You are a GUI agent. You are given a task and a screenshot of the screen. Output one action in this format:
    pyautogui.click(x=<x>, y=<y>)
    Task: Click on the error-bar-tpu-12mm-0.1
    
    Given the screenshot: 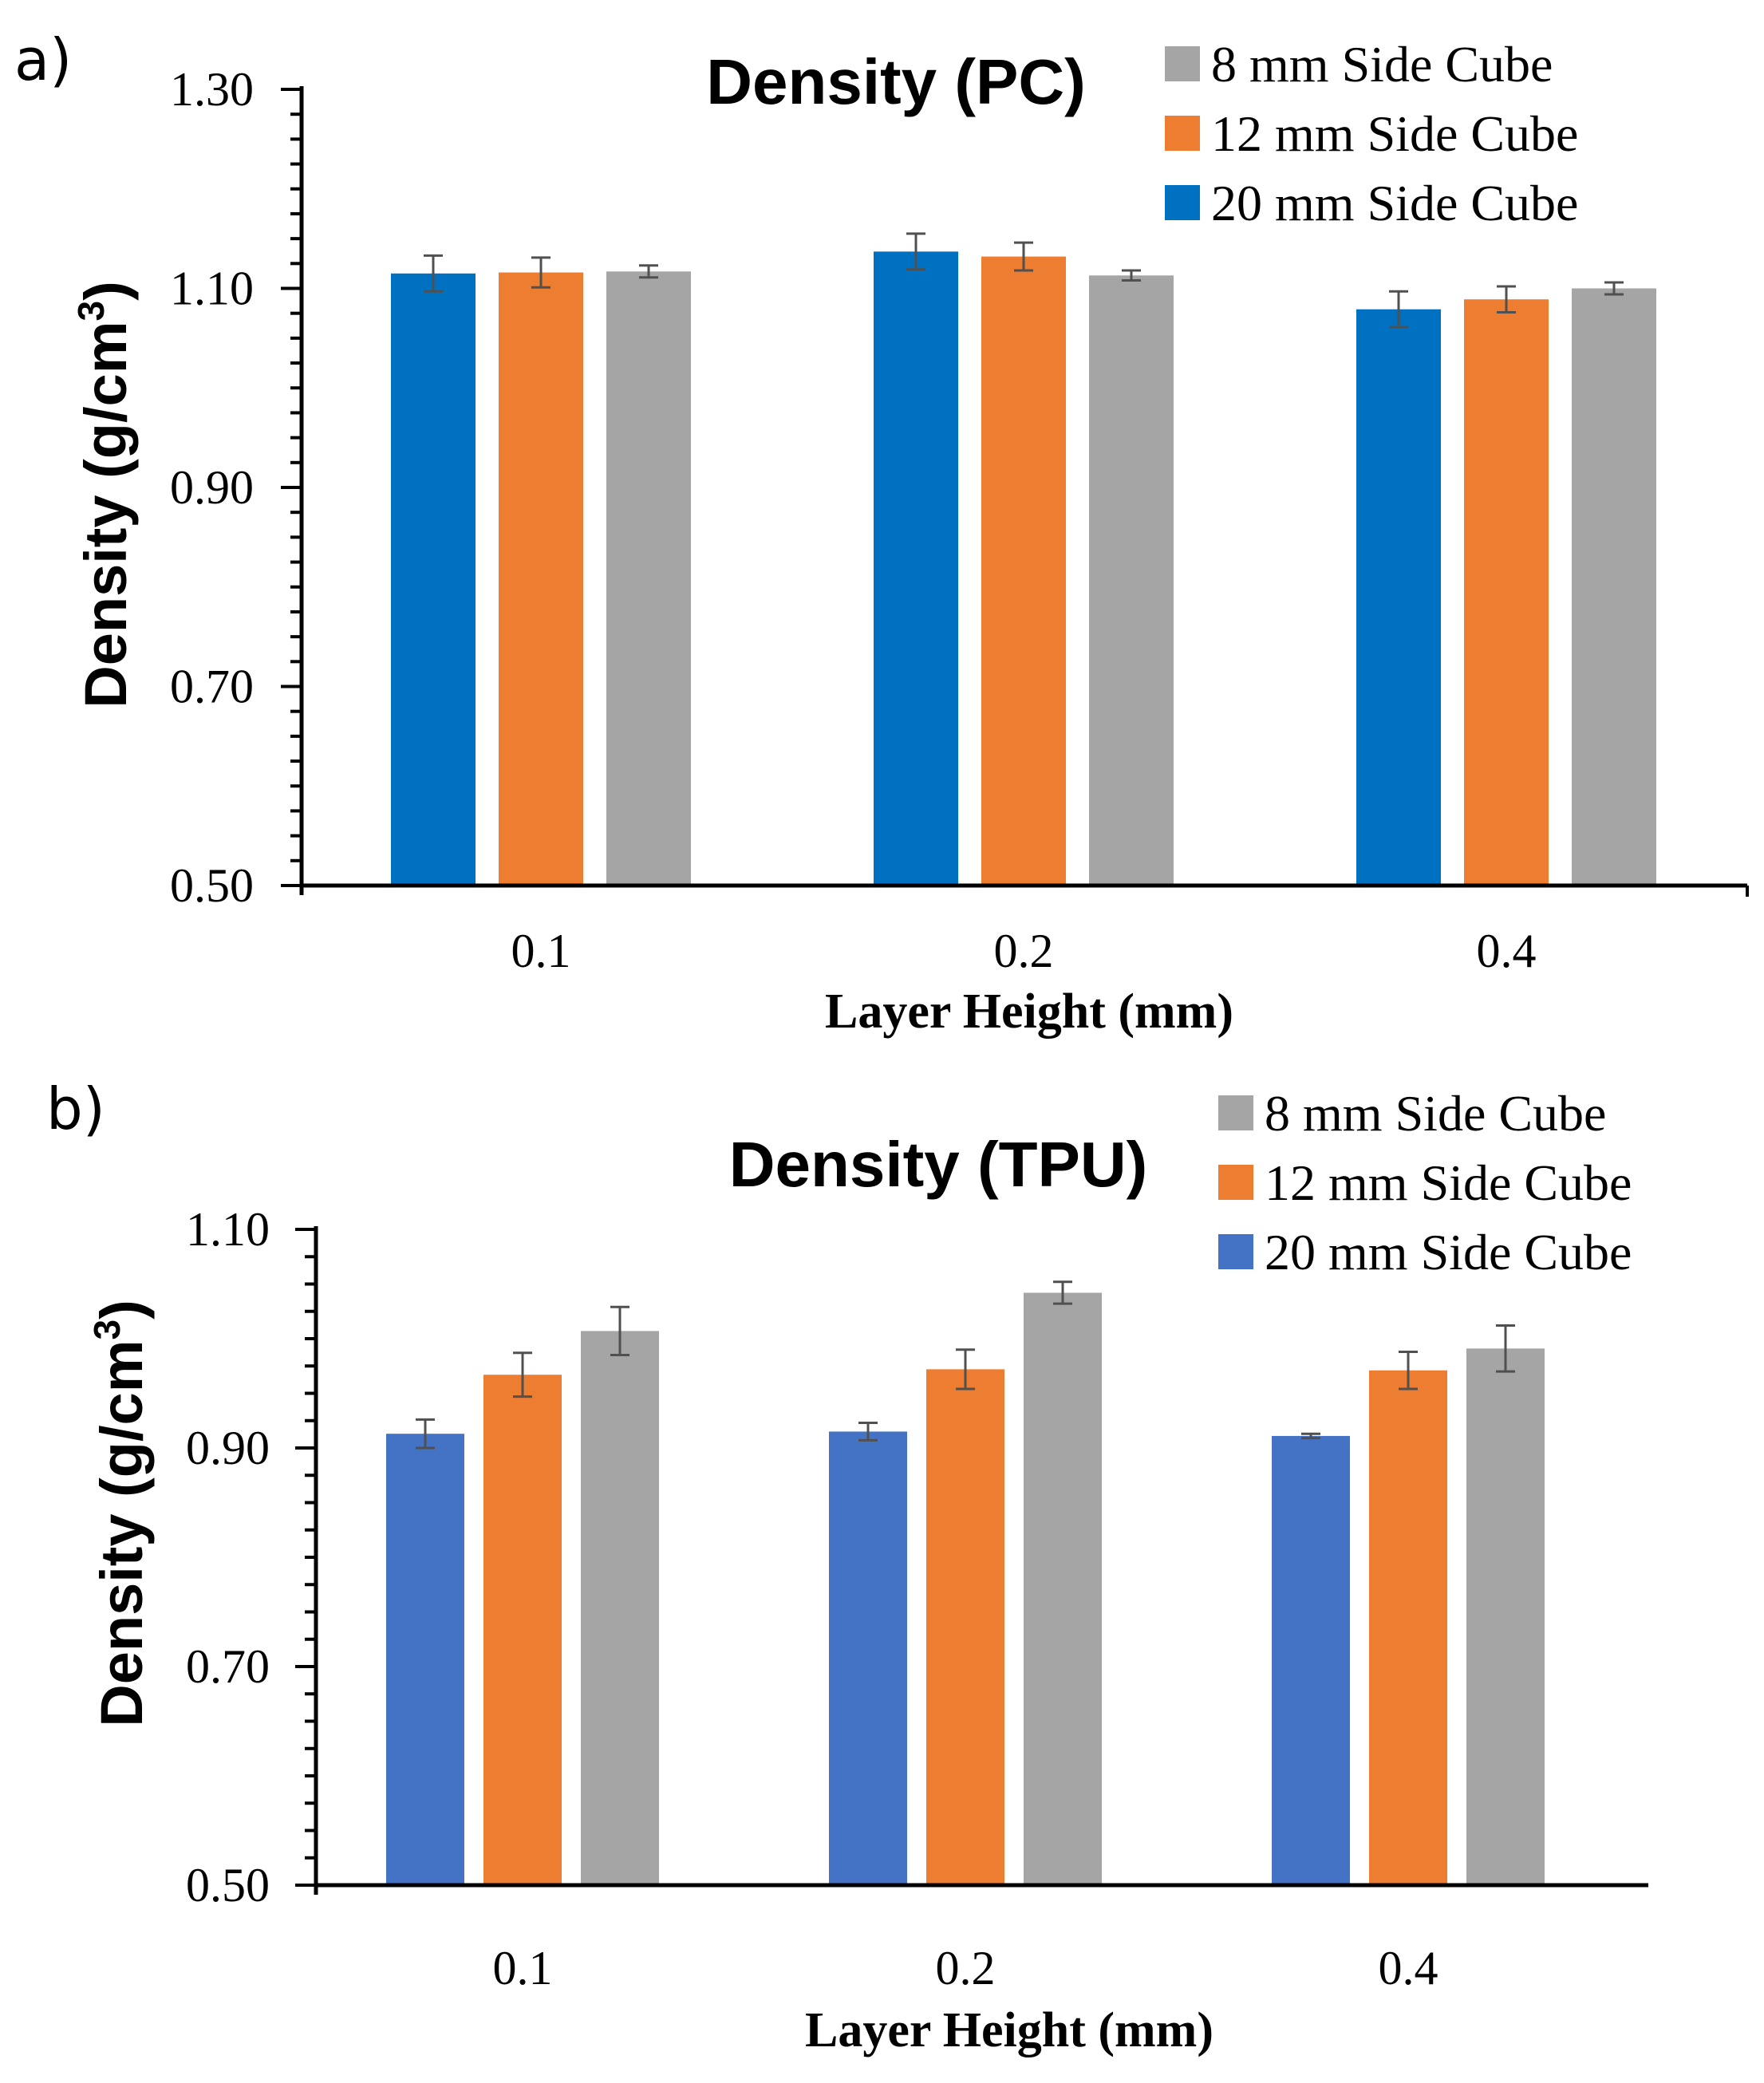 What is the action you would take?
    pyautogui.click(x=522, y=1375)
    